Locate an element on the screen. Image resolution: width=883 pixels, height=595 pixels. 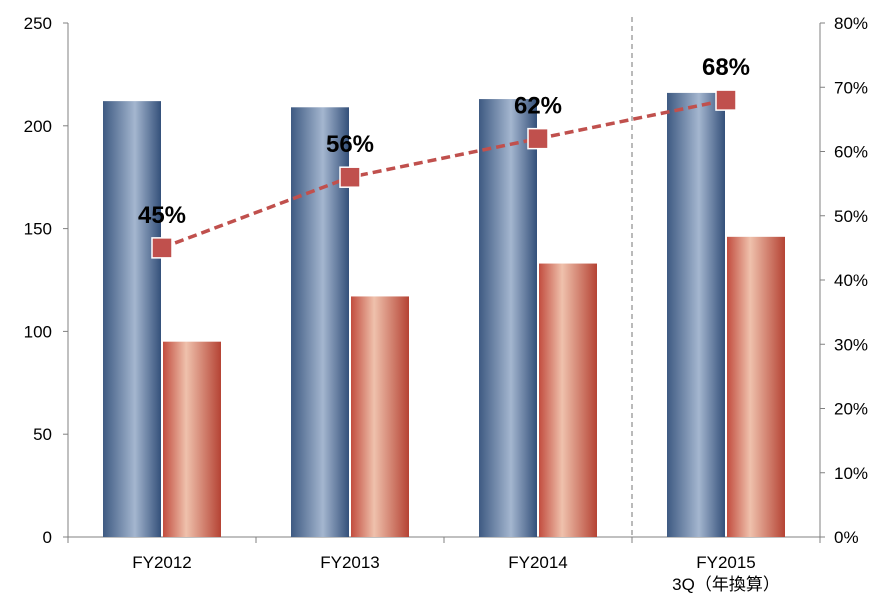
ratio-data-label: 56% is located at coordinates (350, 144).